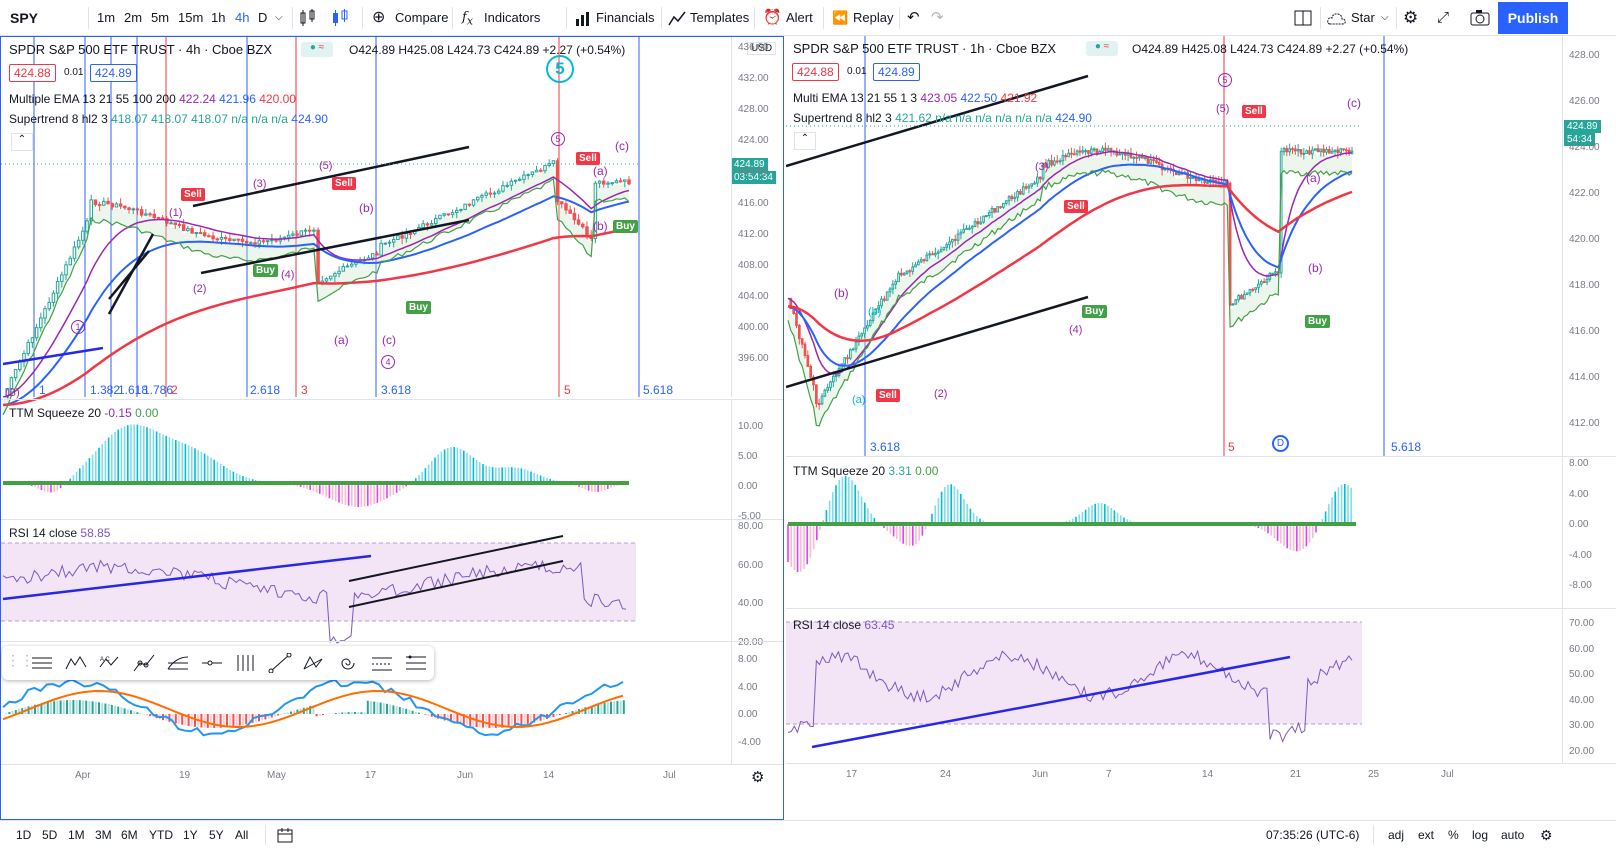 This screenshot has height=848, width=1616. Describe the element at coordinates (308, 18) in the screenshot. I see `bar-style-icon` at that location.